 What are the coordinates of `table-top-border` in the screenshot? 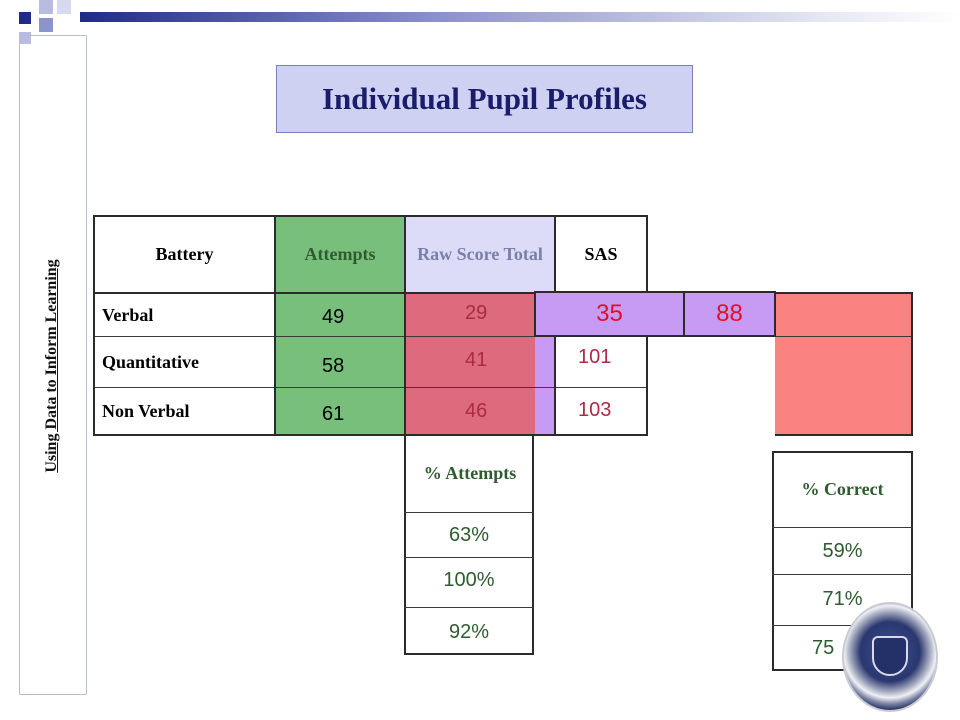 It's located at (370, 216).